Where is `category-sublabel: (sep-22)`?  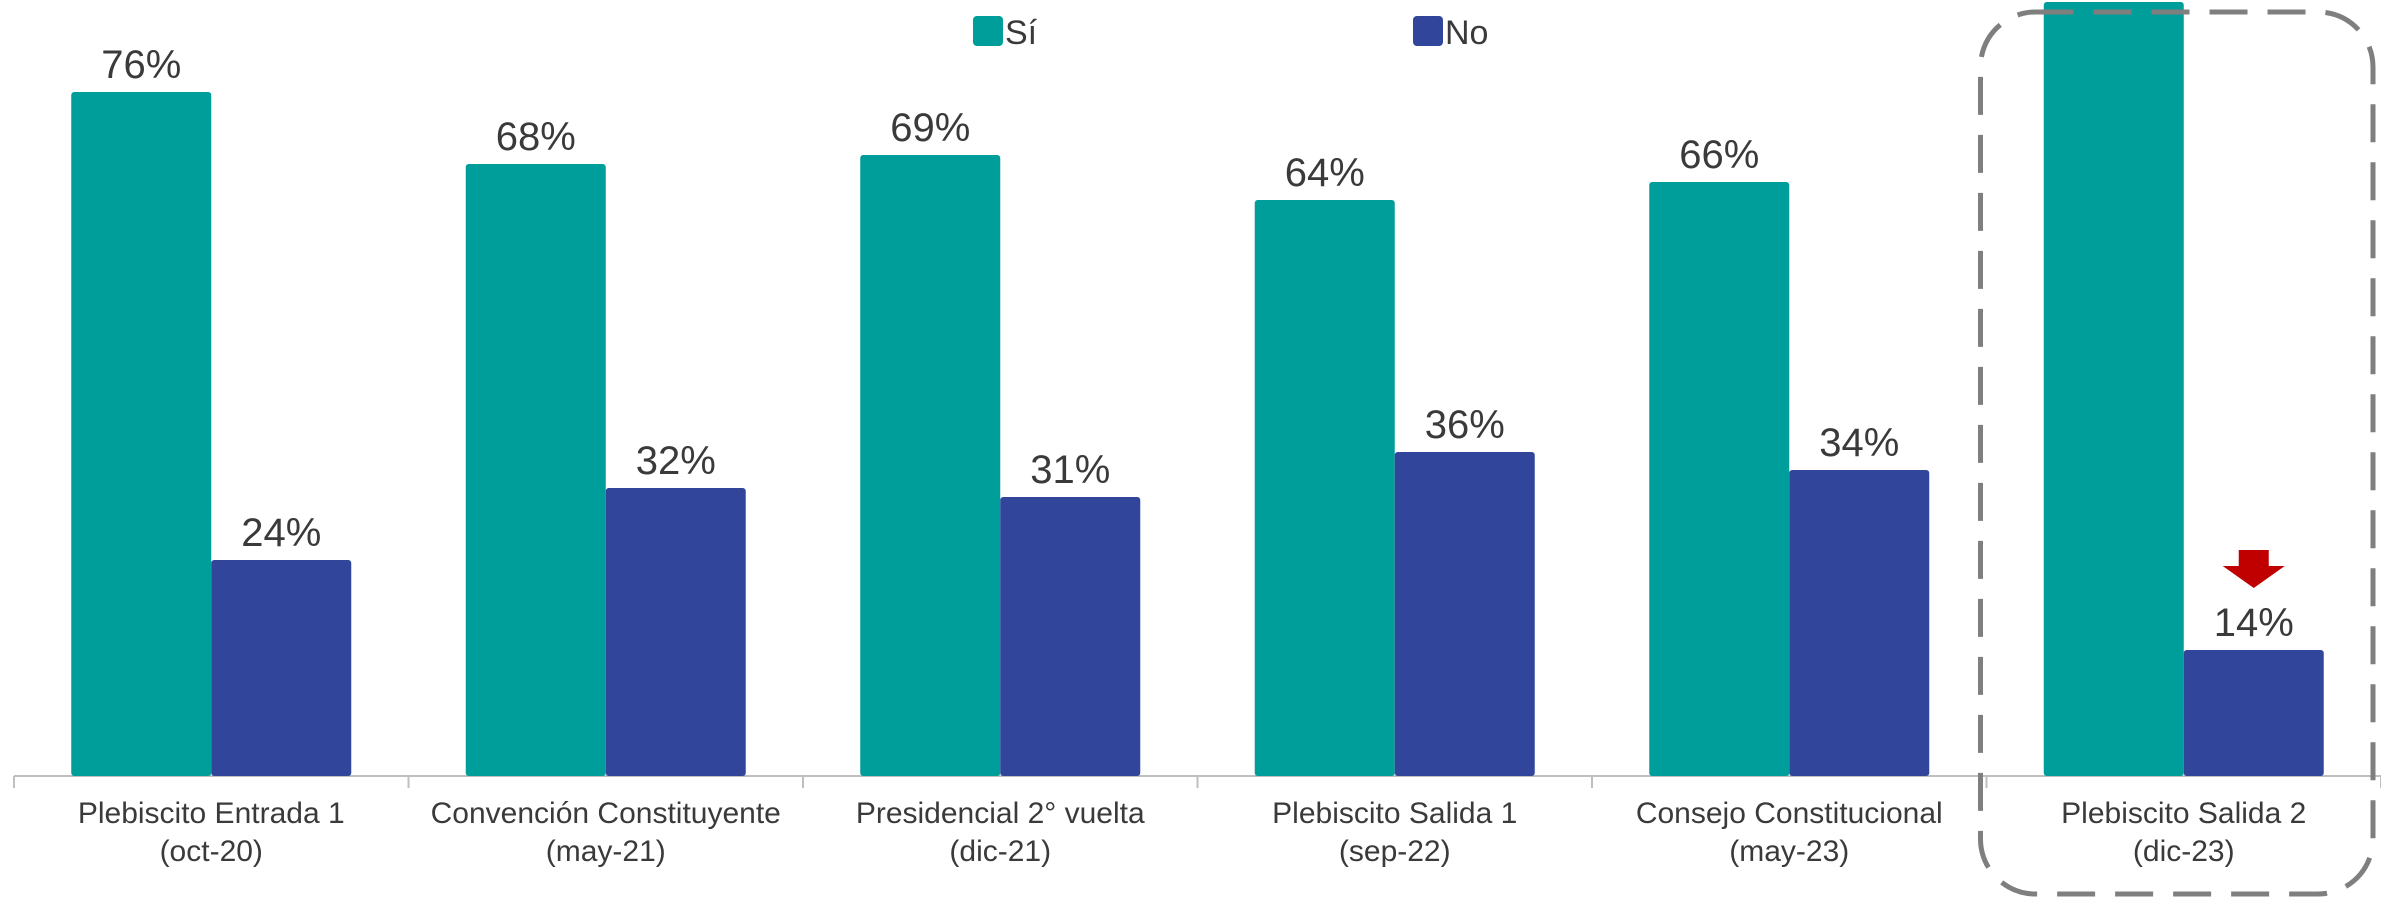
category-sublabel: (sep-22) is located at coordinates (1395, 851).